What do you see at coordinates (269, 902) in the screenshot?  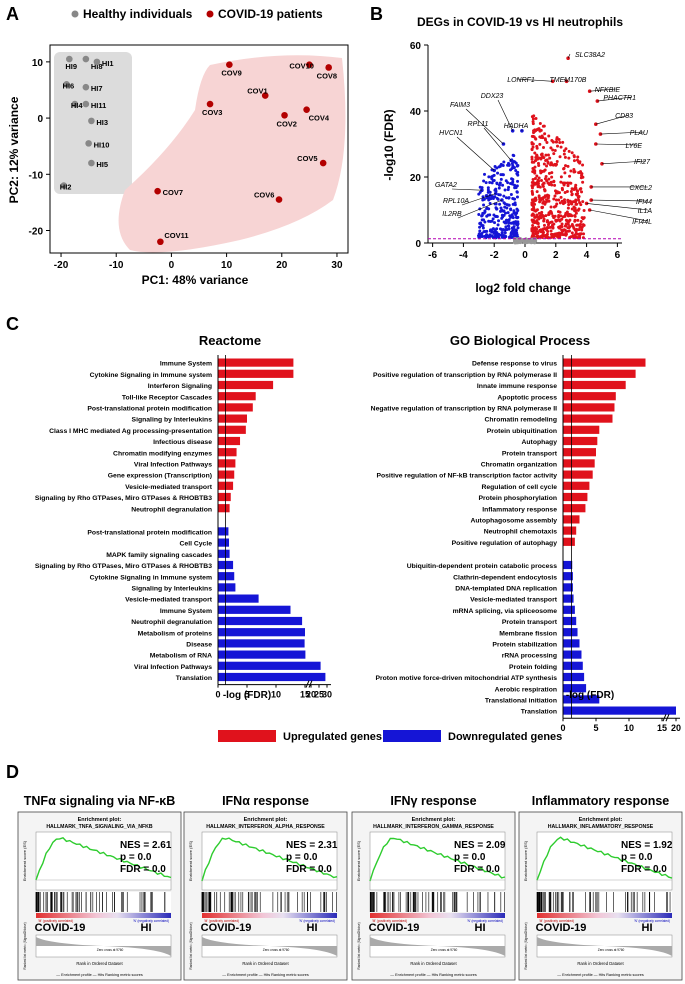 I see `gsea-hits-area` at bounding box center [269, 902].